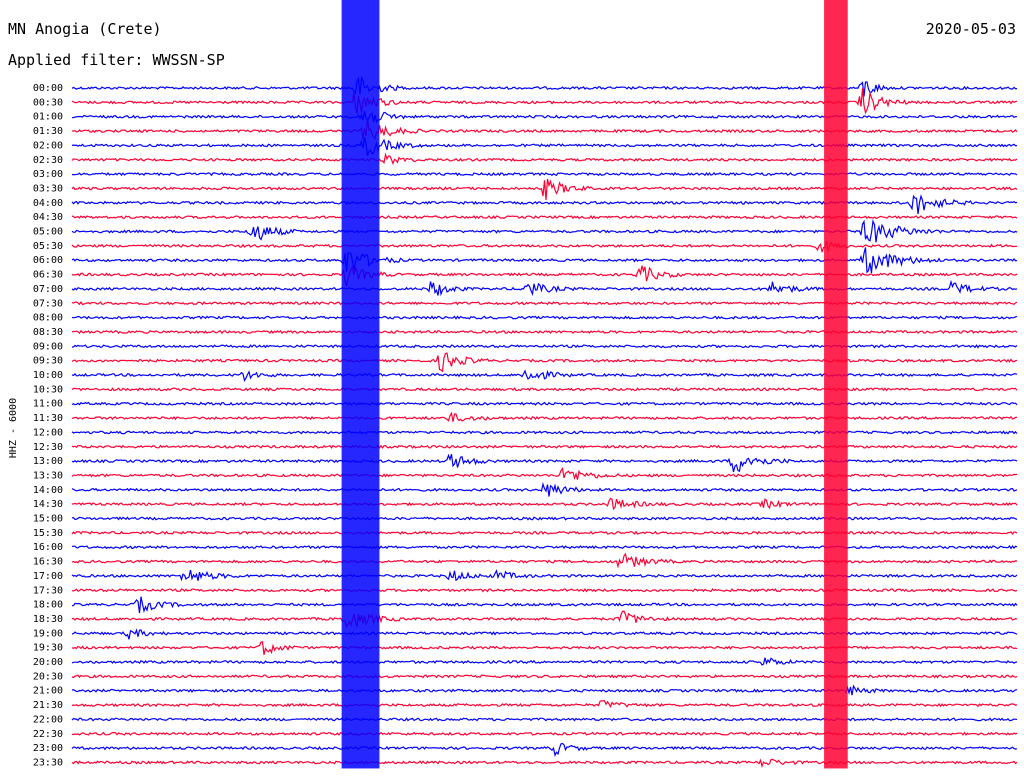 Image resolution: width=1024 pixels, height=780 pixels. I want to click on row-label: 02:30, so click(48, 160).